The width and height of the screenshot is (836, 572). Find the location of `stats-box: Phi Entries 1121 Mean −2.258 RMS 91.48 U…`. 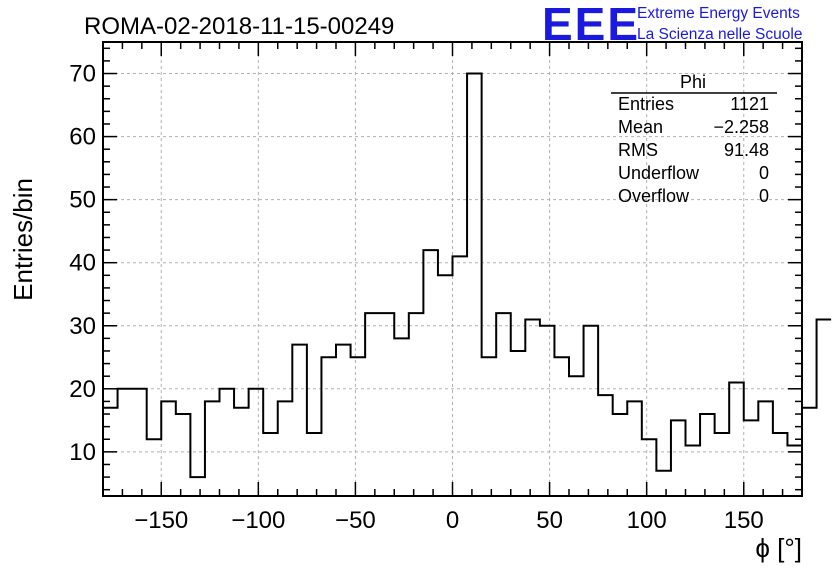

stats-box: Phi Entries 1121 Mean −2.258 RMS 91.48 U… is located at coordinates (694, 139).